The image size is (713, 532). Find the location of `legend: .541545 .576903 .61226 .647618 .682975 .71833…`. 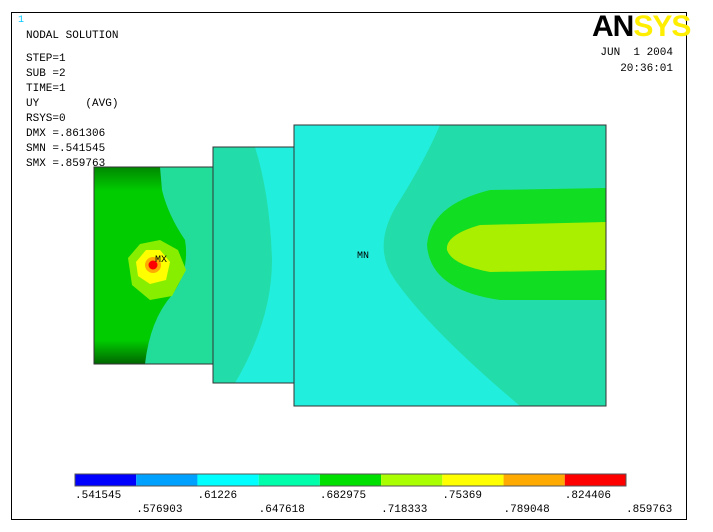

legend: .541545 .576903 .61226 .647618 .682975 .71833… is located at coordinates (373, 494).